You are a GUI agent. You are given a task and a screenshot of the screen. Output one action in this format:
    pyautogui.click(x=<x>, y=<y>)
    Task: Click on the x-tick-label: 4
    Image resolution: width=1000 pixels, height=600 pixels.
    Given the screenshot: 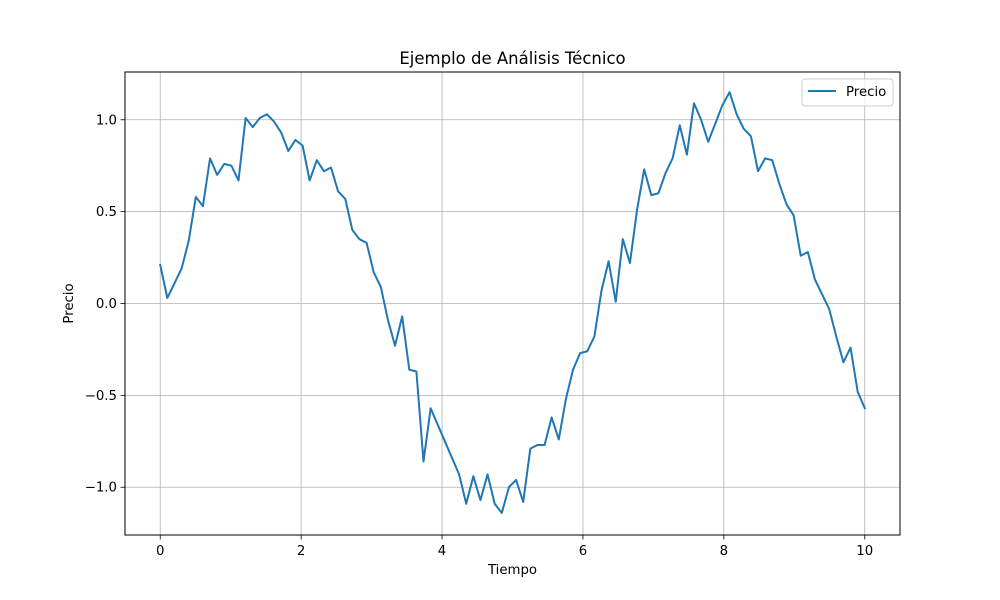 What is the action you would take?
    pyautogui.click(x=442, y=551)
    